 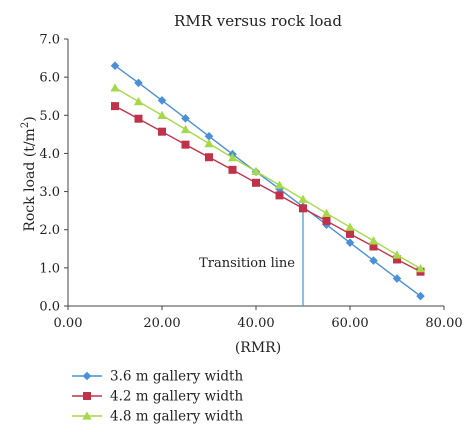 I want to click on chart-title: RMR versus rock load, so click(x=258, y=21).